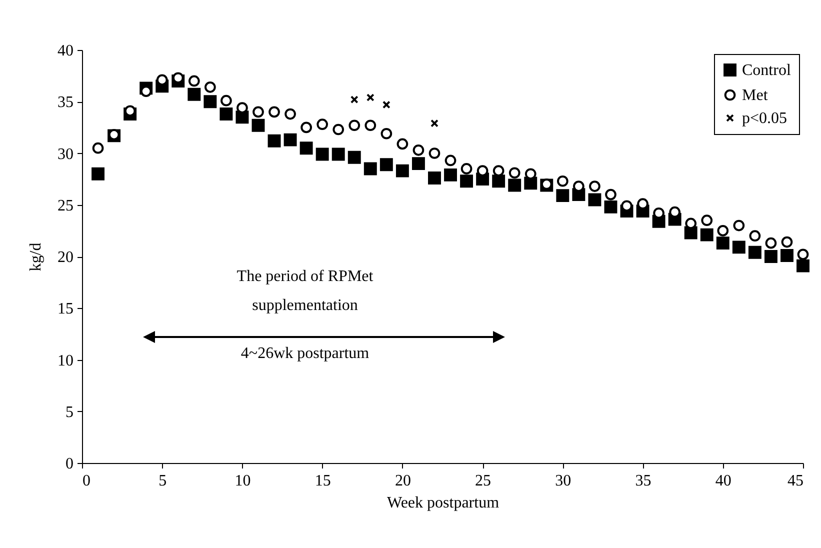  What do you see at coordinates (70, 464) in the screenshot?
I see `y-tick-label: 0` at bounding box center [70, 464].